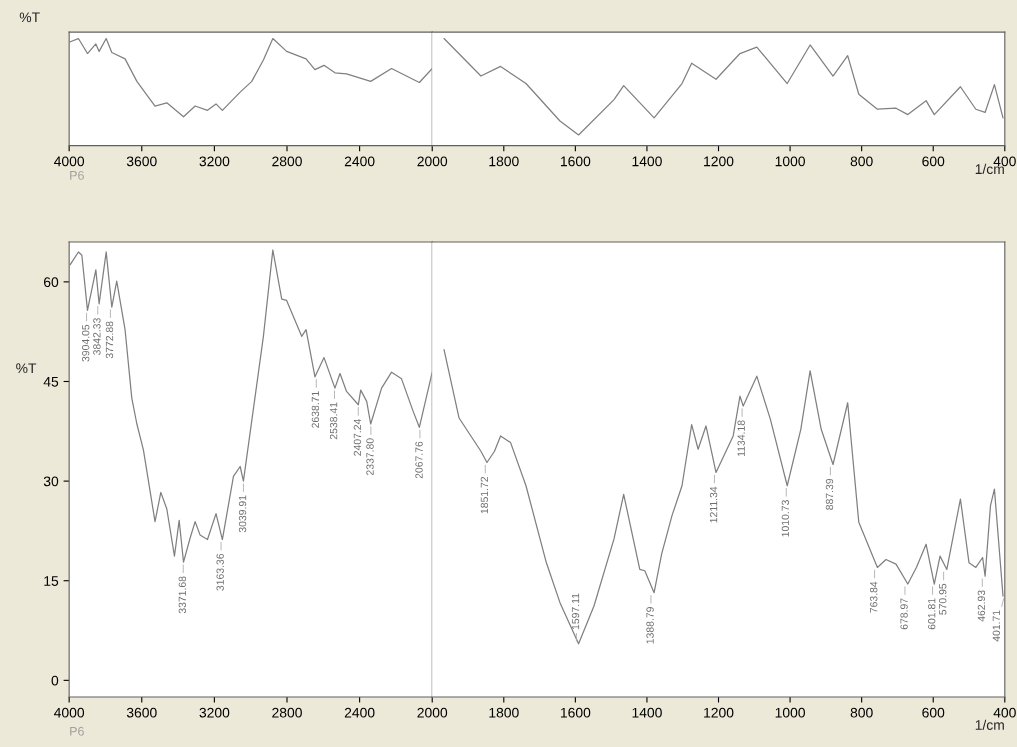 Image resolution: width=1017 pixels, height=747 pixels. I want to click on annotation: 3842.33, so click(97, 336).